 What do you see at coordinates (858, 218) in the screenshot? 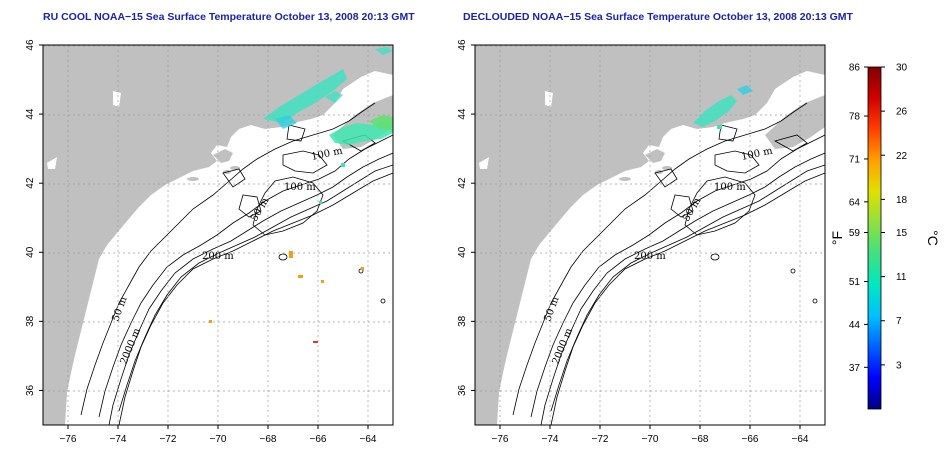
I see `colorbar-fahrenheit-ticks: 86 78 71 64 59 51 44 37` at bounding box center [858, 218].